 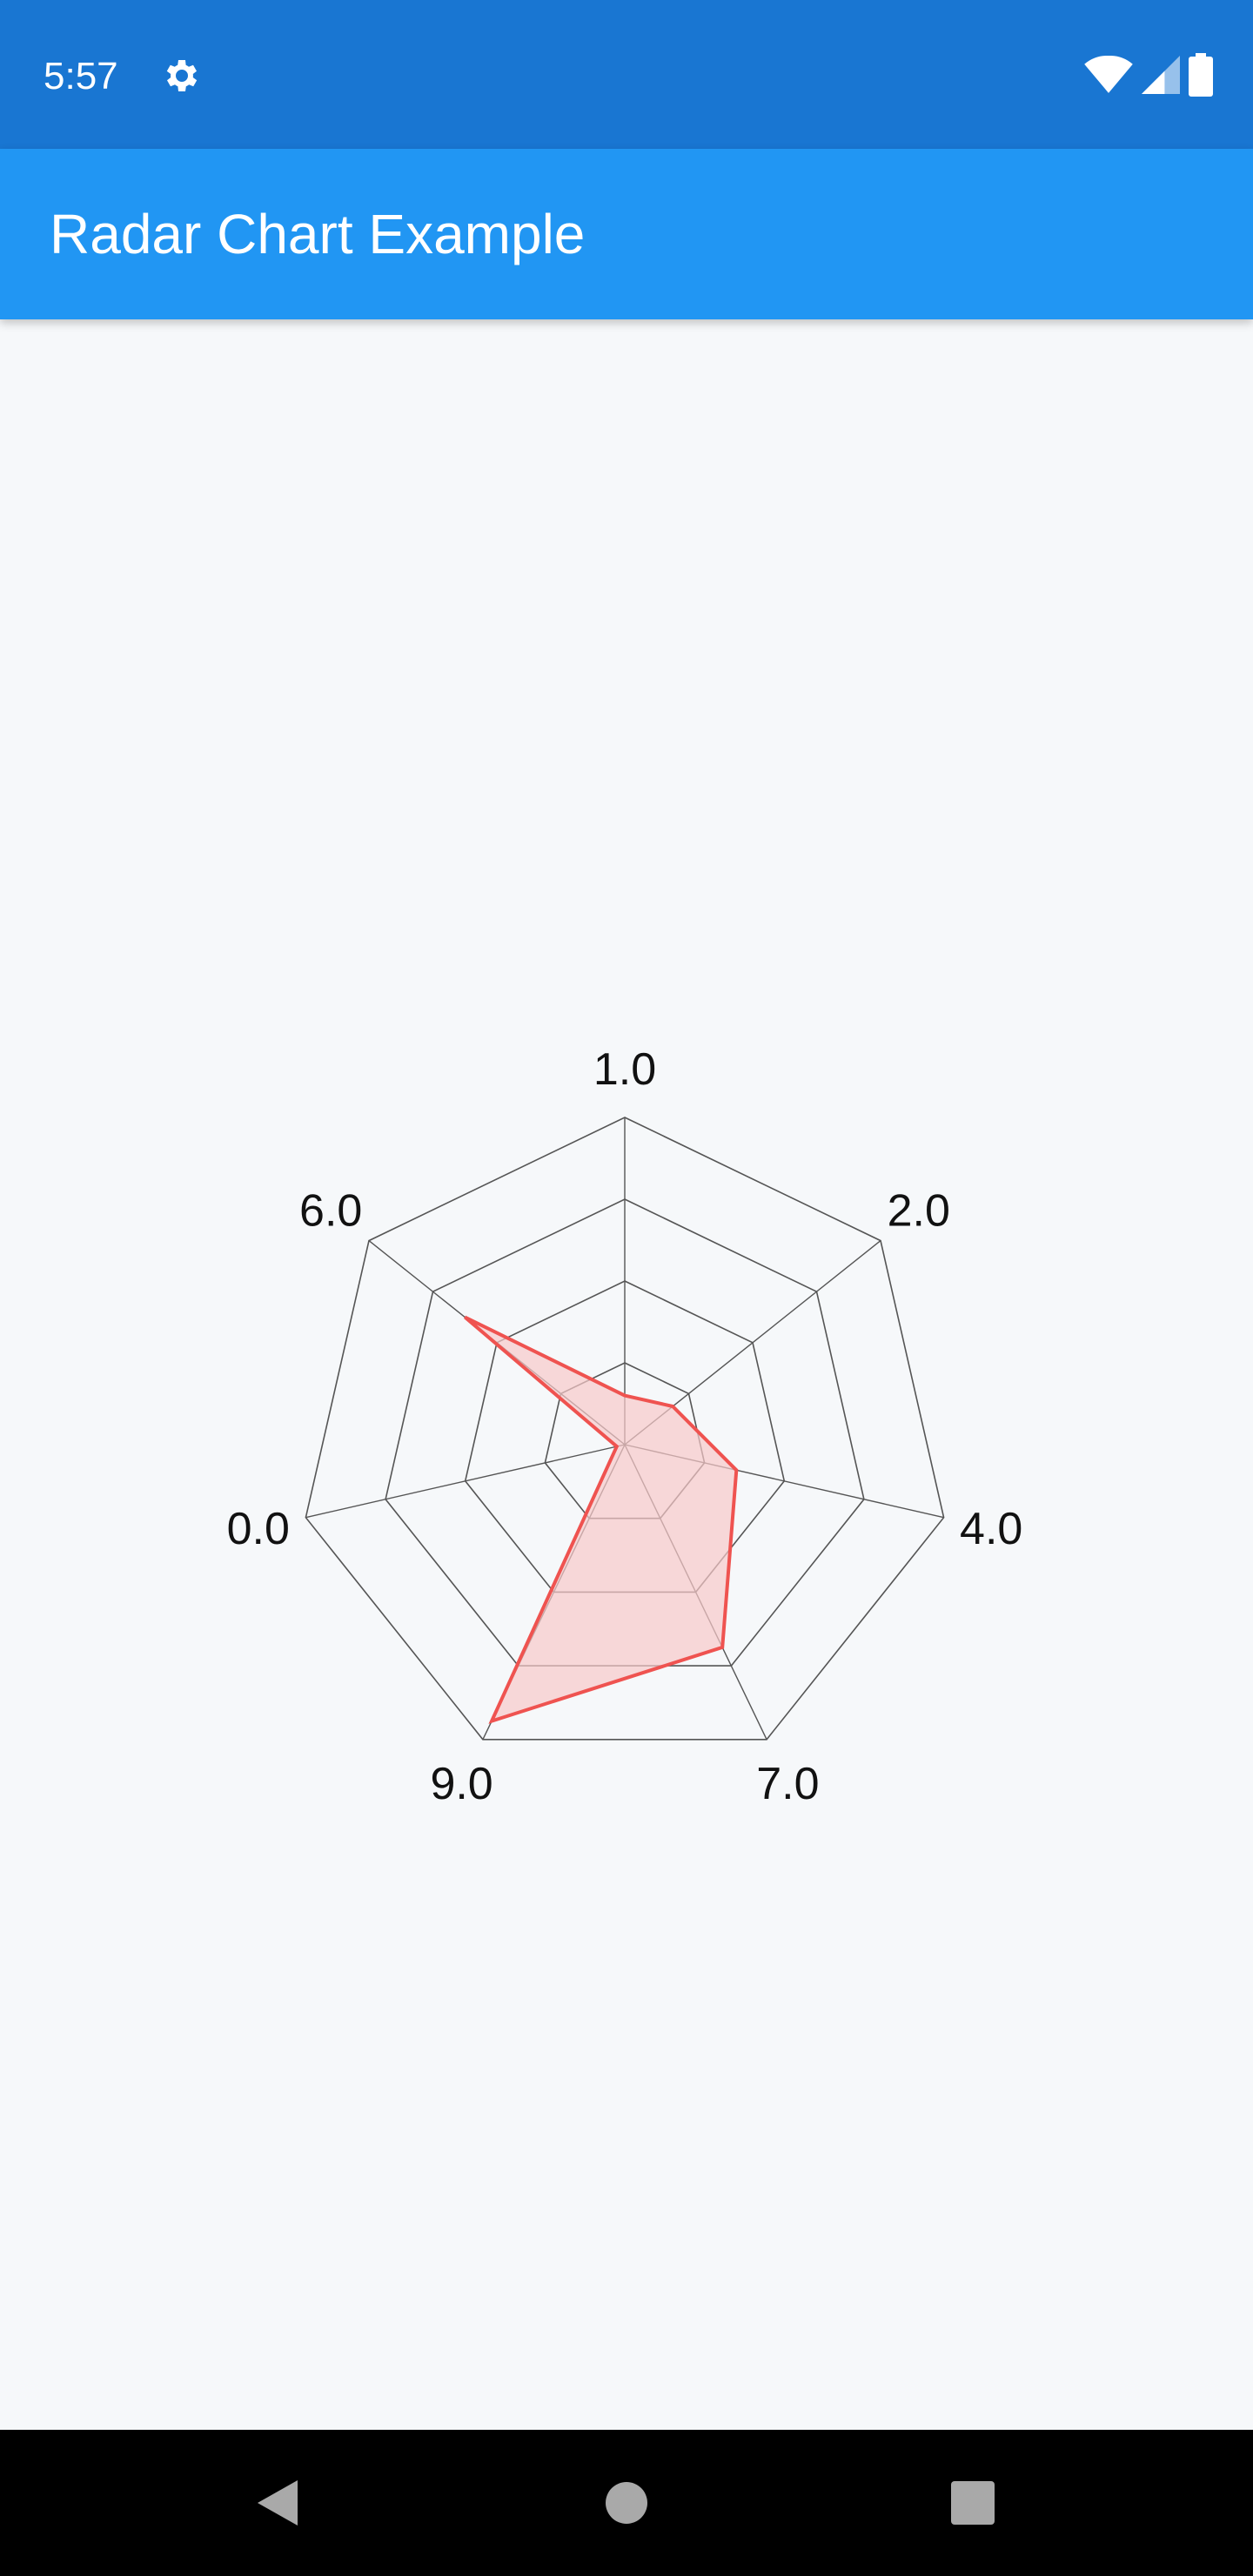 I want to click on status-bar: 5:57, so click(x=626, y=74).